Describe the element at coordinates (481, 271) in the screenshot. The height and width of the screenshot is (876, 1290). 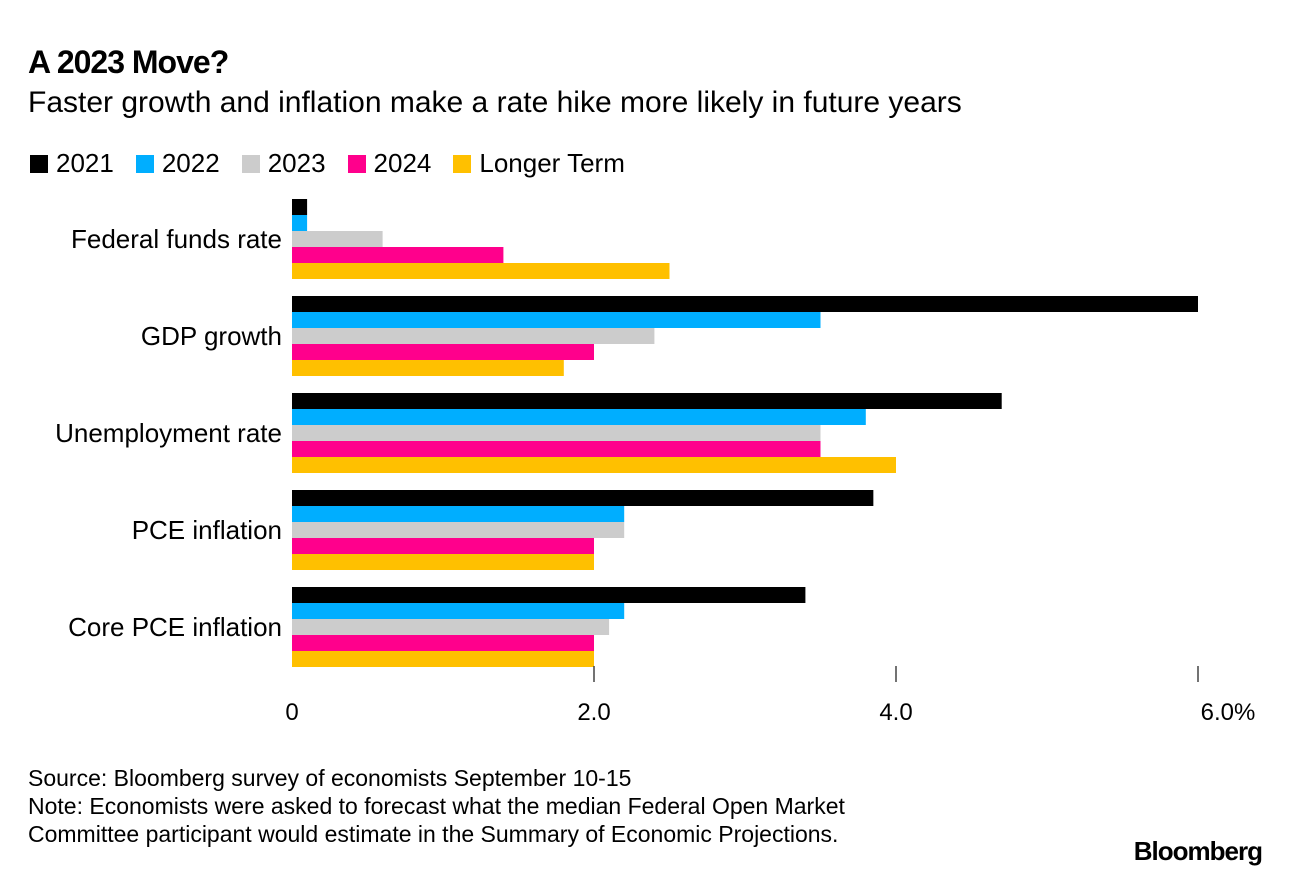
I see `bar-longer-term-federal-funds-rate` at that location.